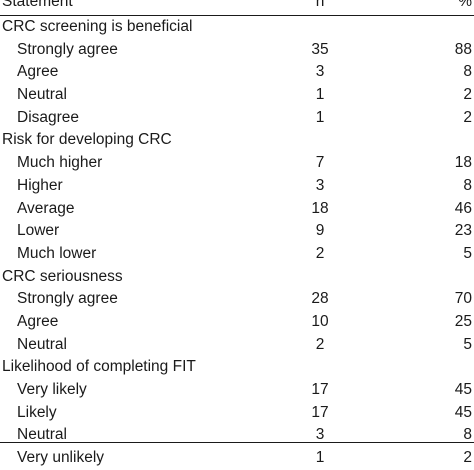 The height and width of the screenshot is (470, 474). Describe the element at coordinates (237, 458) in the screenshot. I see `table-row: Very unlikely 1 2` at that location.